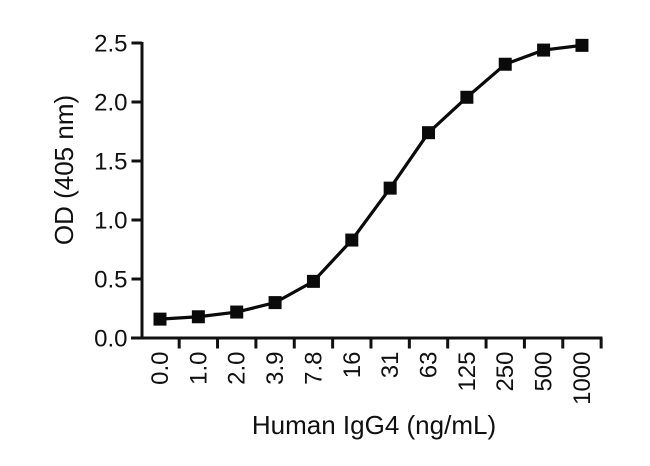 Image resolution: width=650 pixels, height=466 pixels. What do you see at coordinates (160, 368) in the screenshot?
I see `x-tick-label: 0.0` at bounding box center [160, 368].